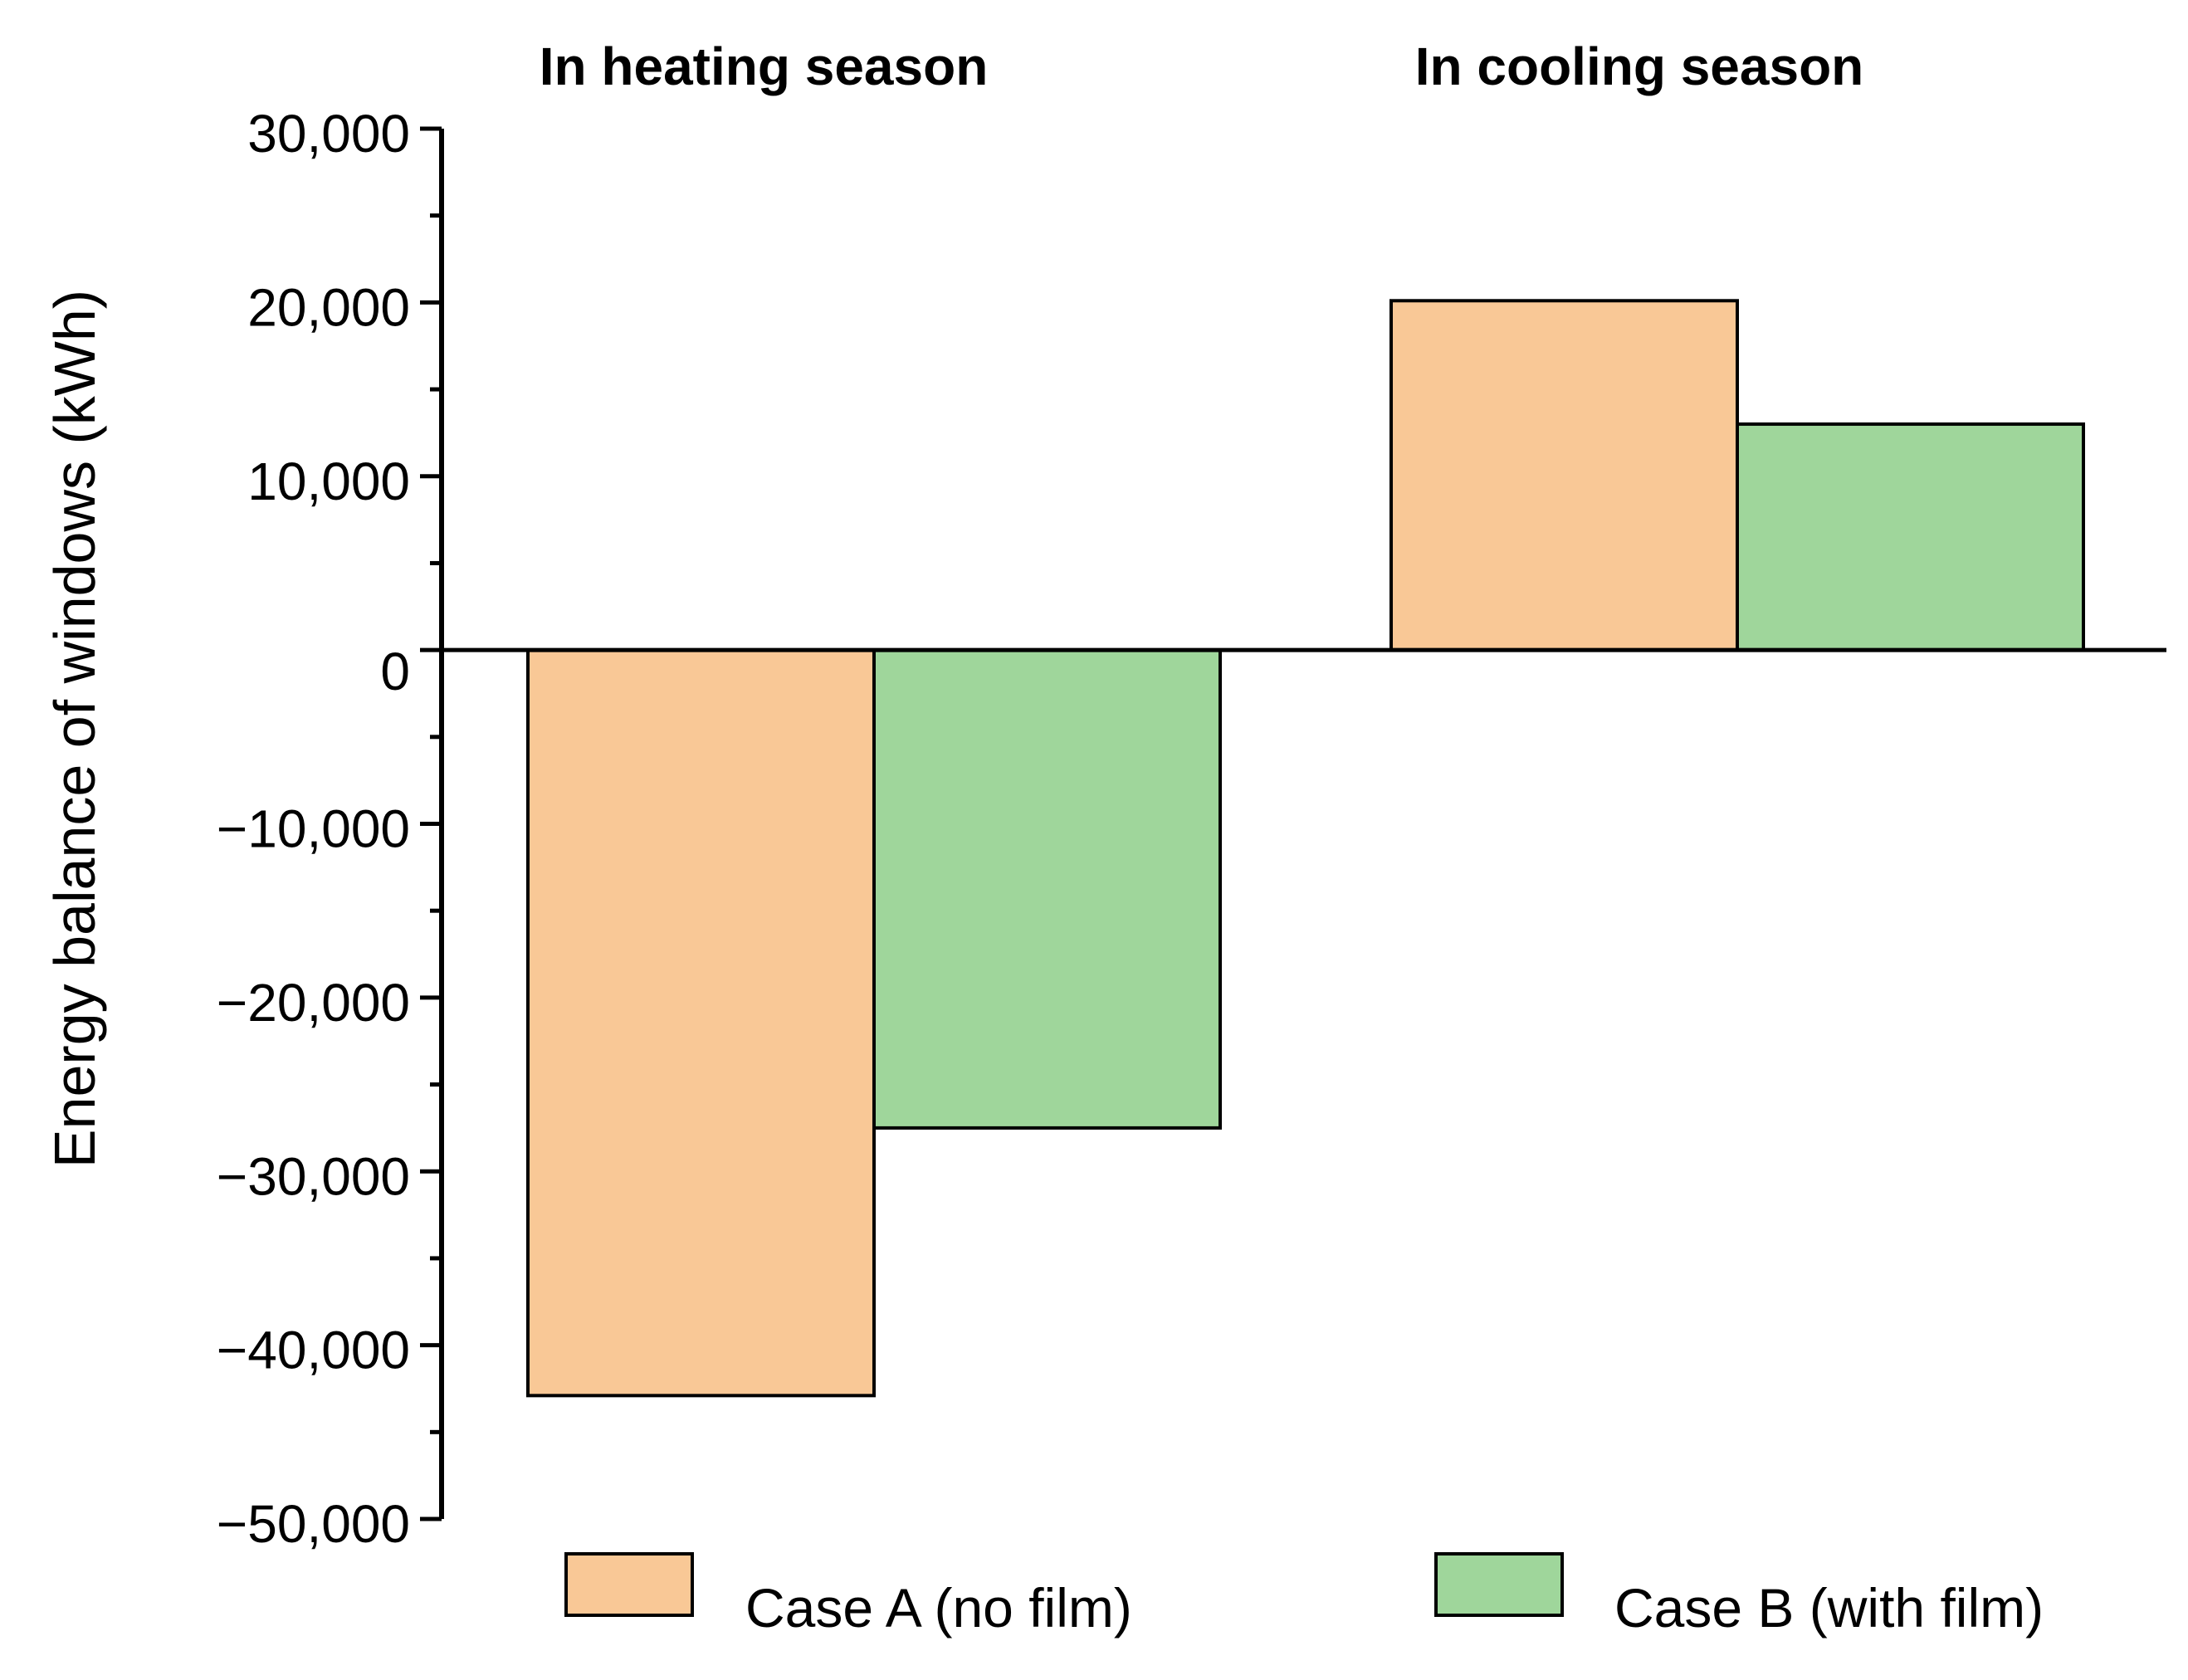 This screenshot has height=1680, width=2188. I want to click on y-tick-label: 20,000, so click(328, 307).